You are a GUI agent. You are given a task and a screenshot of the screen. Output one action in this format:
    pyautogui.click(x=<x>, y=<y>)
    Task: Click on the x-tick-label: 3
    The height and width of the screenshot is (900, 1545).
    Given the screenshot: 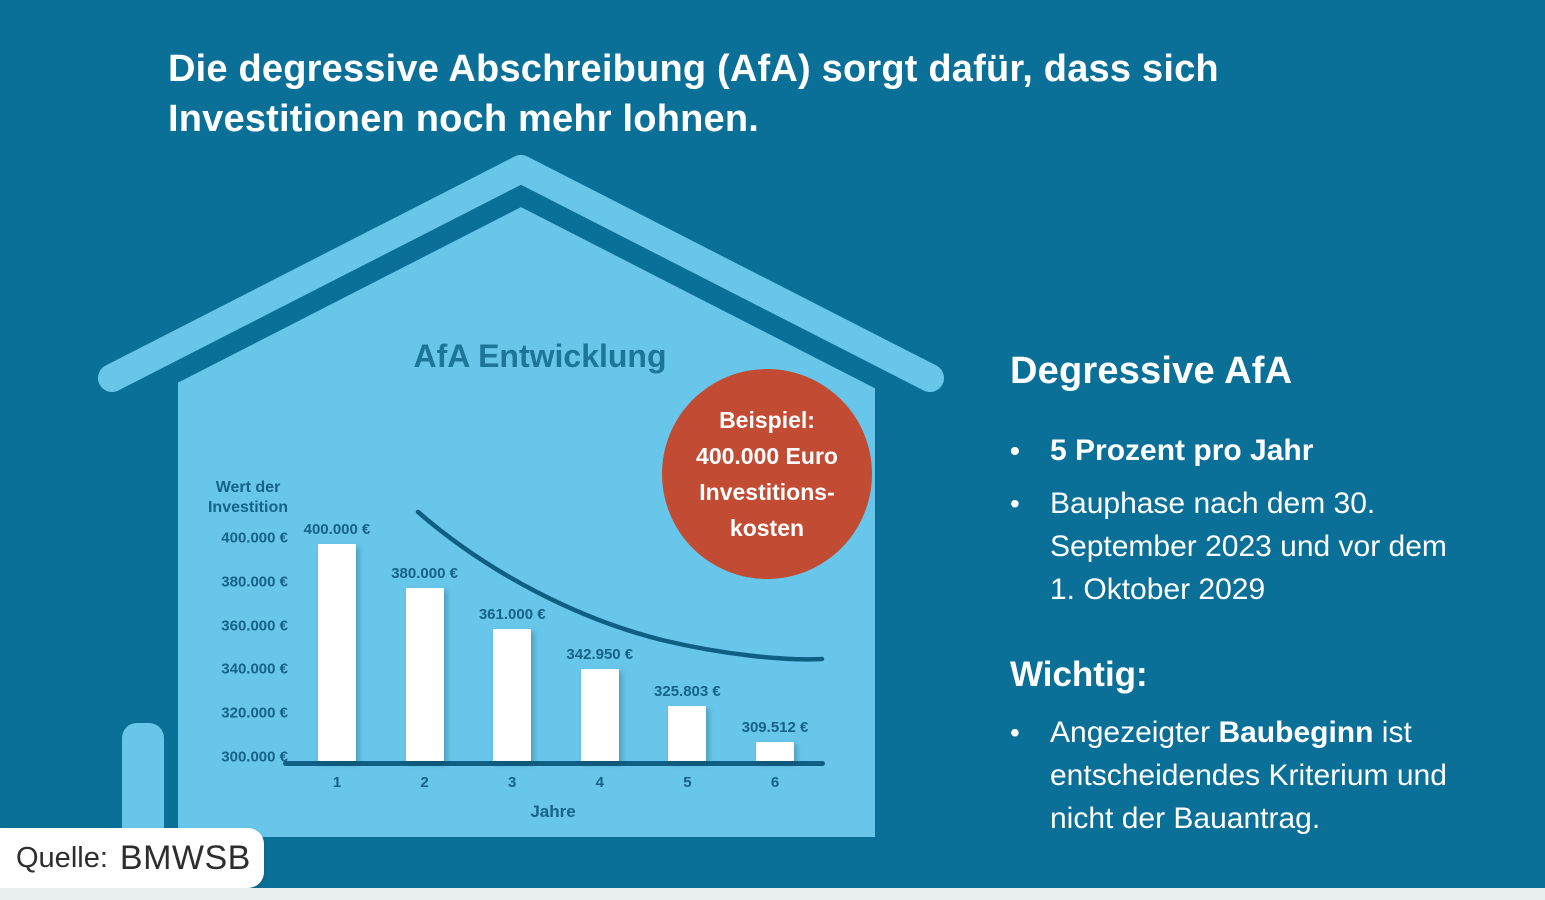 What is the action you would take?
    pyautogui.click(x=512, y=782)
    